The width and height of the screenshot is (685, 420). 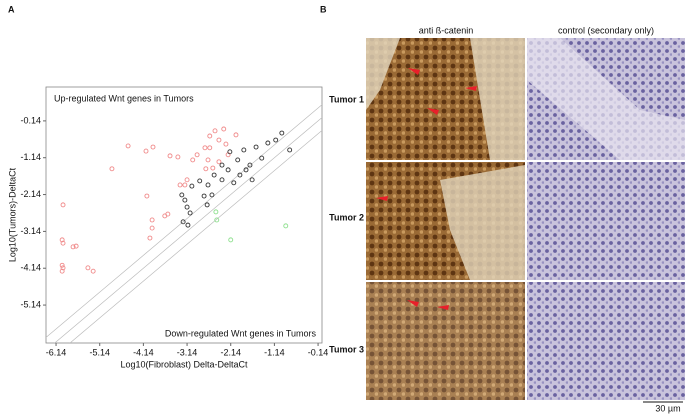 I want to click on x-tick-label: -5.14, so click(x=99, y=352).